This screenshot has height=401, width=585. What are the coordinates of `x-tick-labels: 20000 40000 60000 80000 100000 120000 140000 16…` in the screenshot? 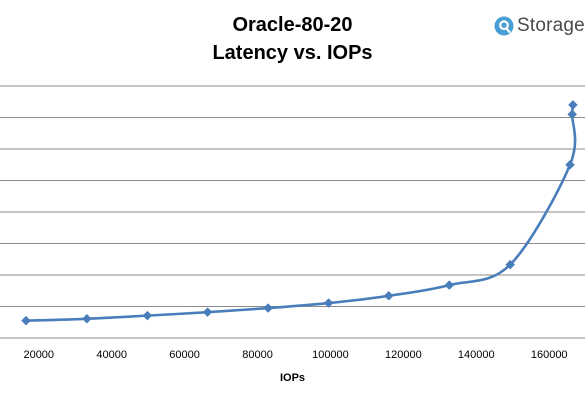 It's located at (295, 355).